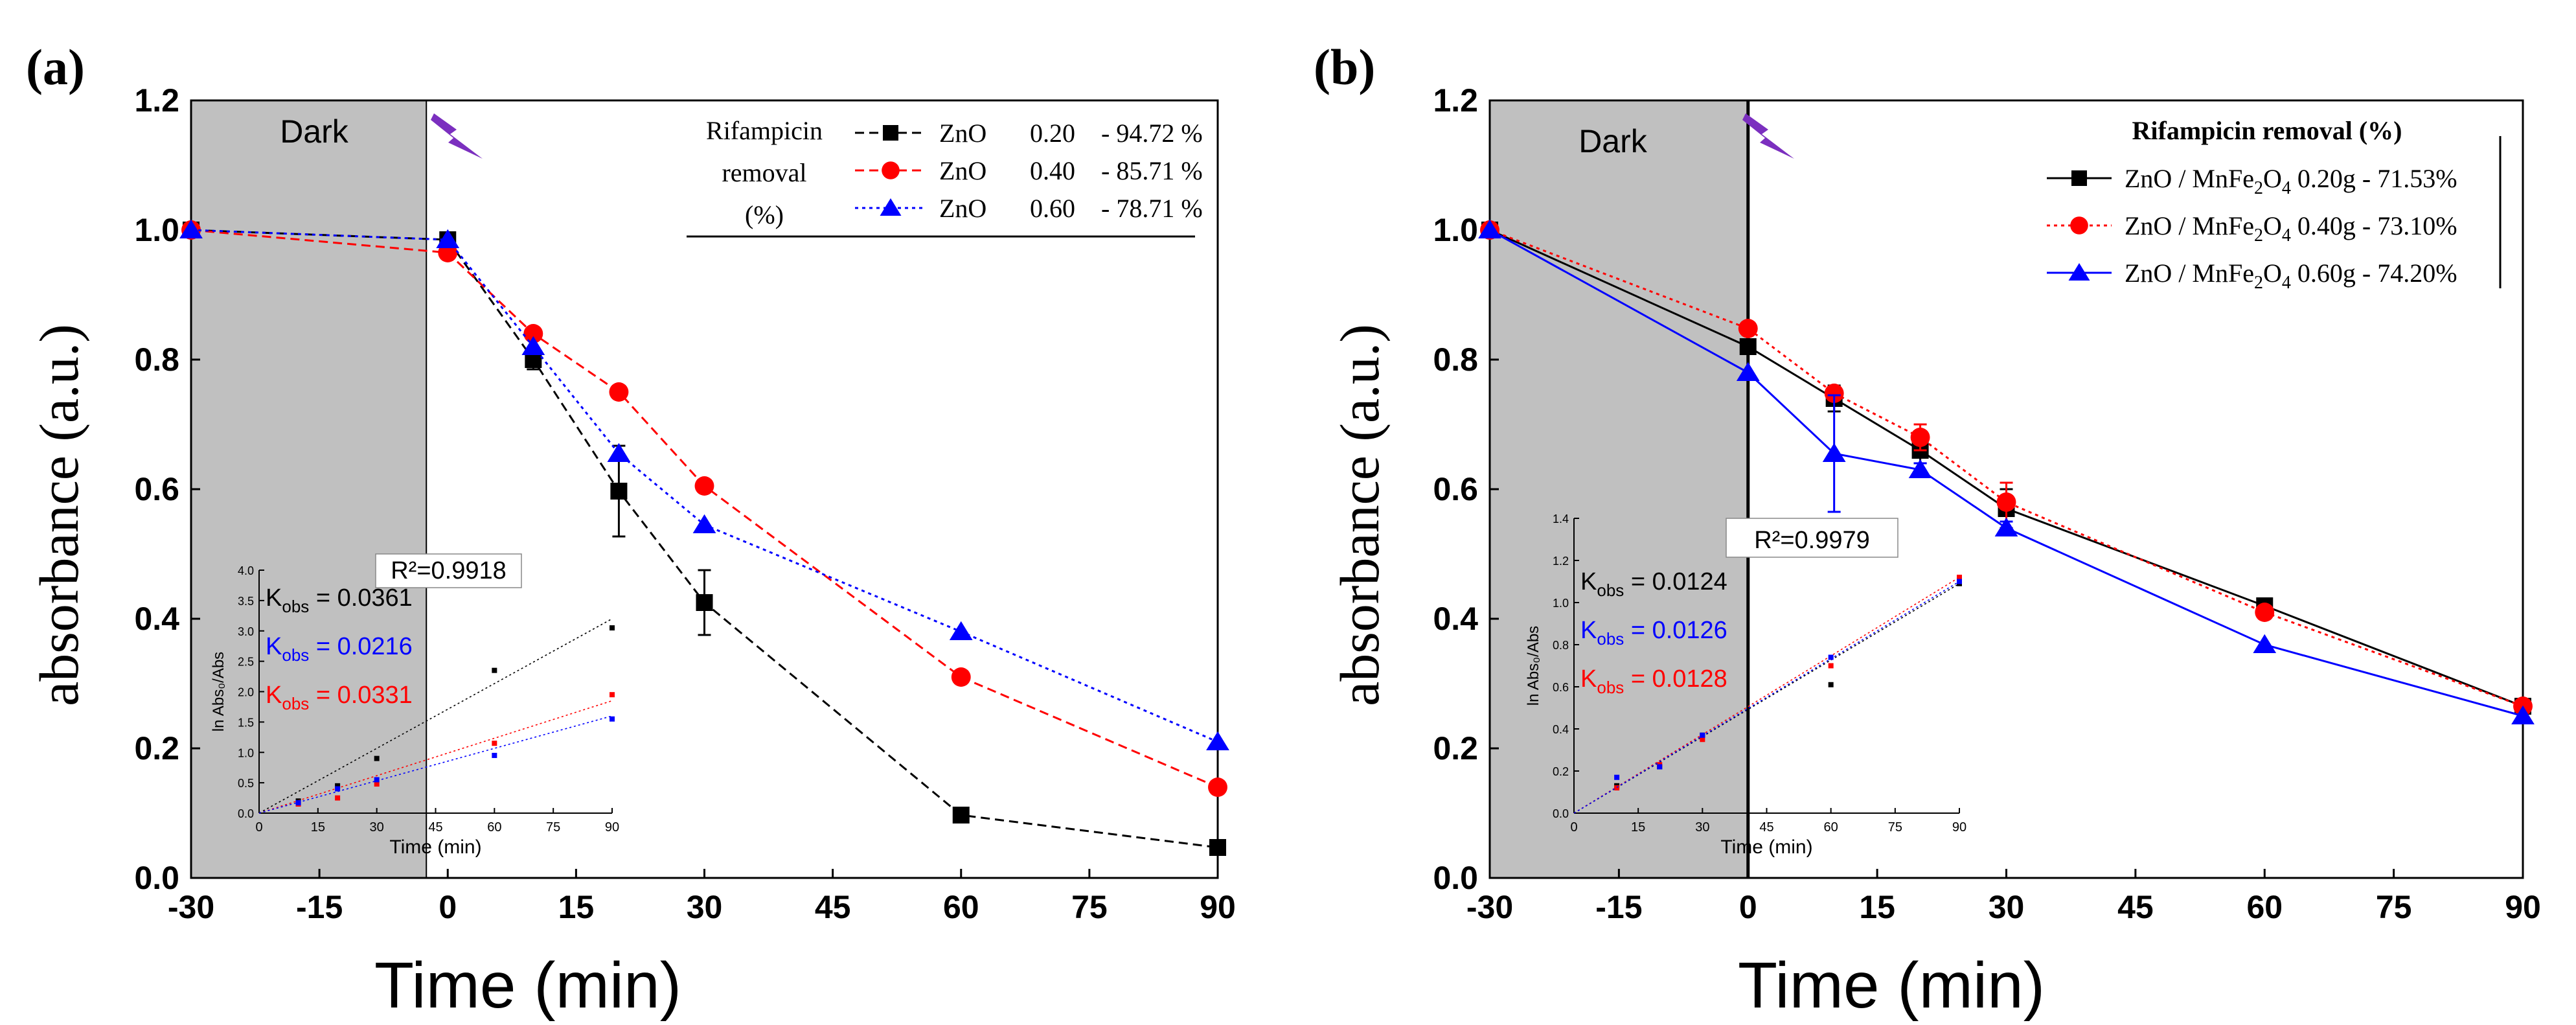  I want to click on legend-removal: - 94.72 %, so click(1152, 134).